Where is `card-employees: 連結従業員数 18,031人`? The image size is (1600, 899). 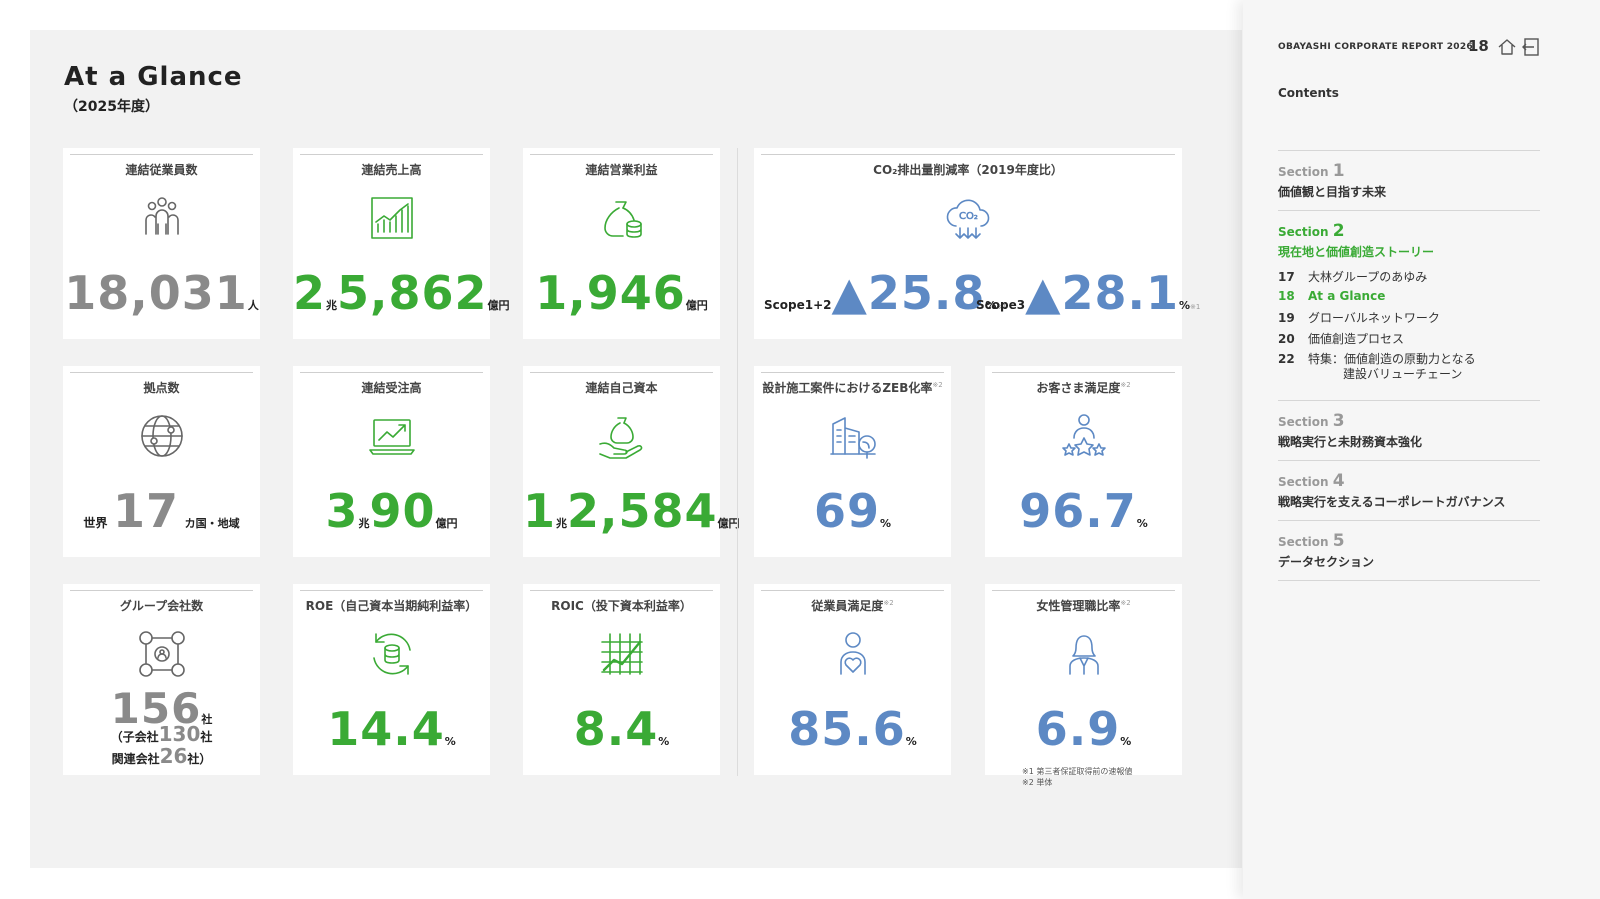
card-employees: 連結従業員数 18,031人 is located at coordinates (161, 243).